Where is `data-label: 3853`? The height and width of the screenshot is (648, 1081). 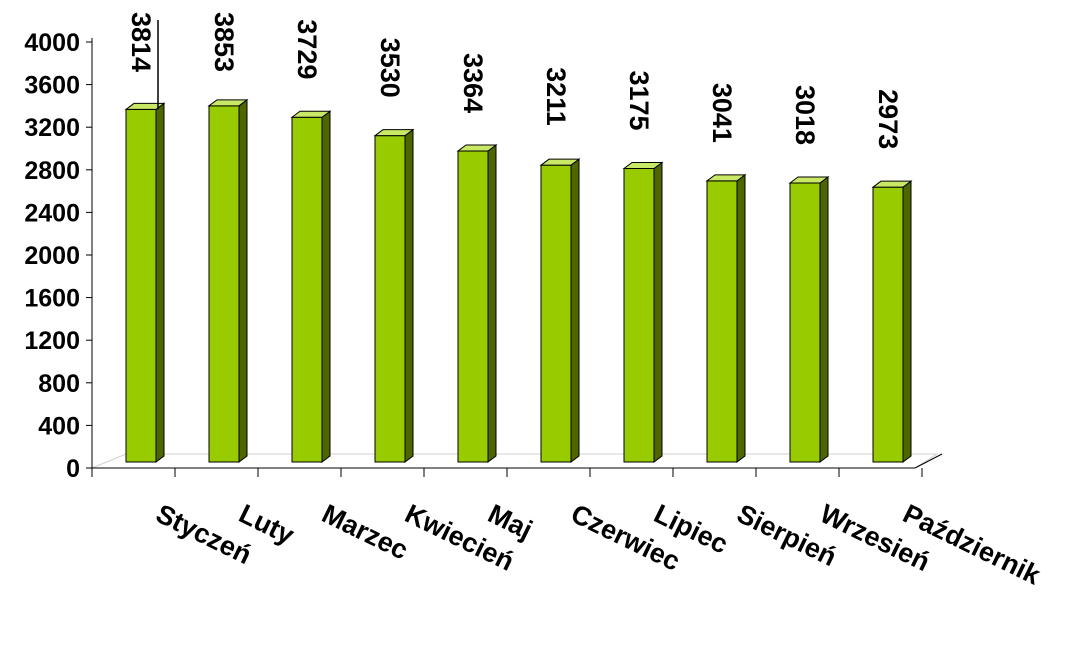
data-label: 3853 is located at coordinates (224, 42).